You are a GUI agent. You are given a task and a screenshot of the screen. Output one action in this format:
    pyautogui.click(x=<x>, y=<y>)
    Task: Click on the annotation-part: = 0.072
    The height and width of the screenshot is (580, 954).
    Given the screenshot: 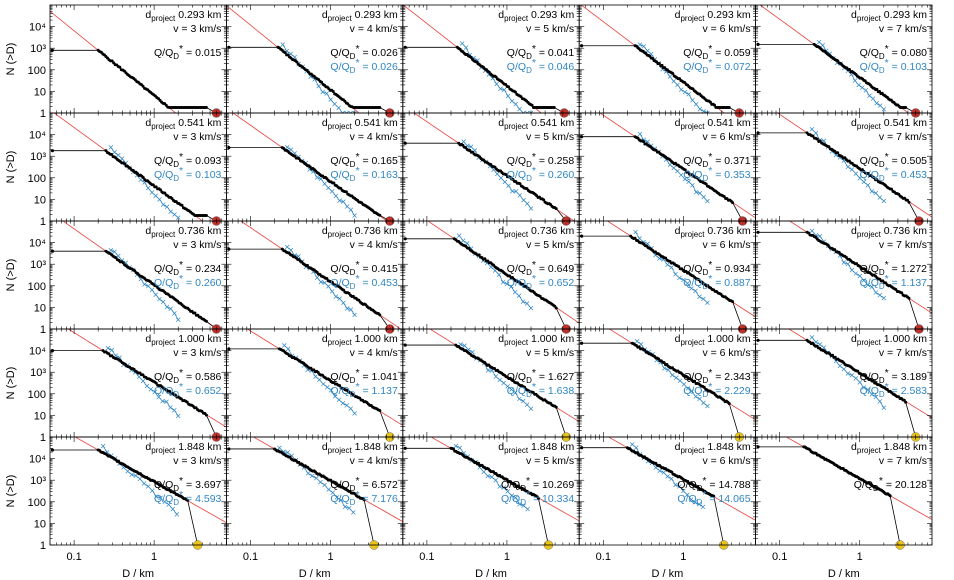 What is the action you would take?
    pyautogui.click(x=731, y=67)
    